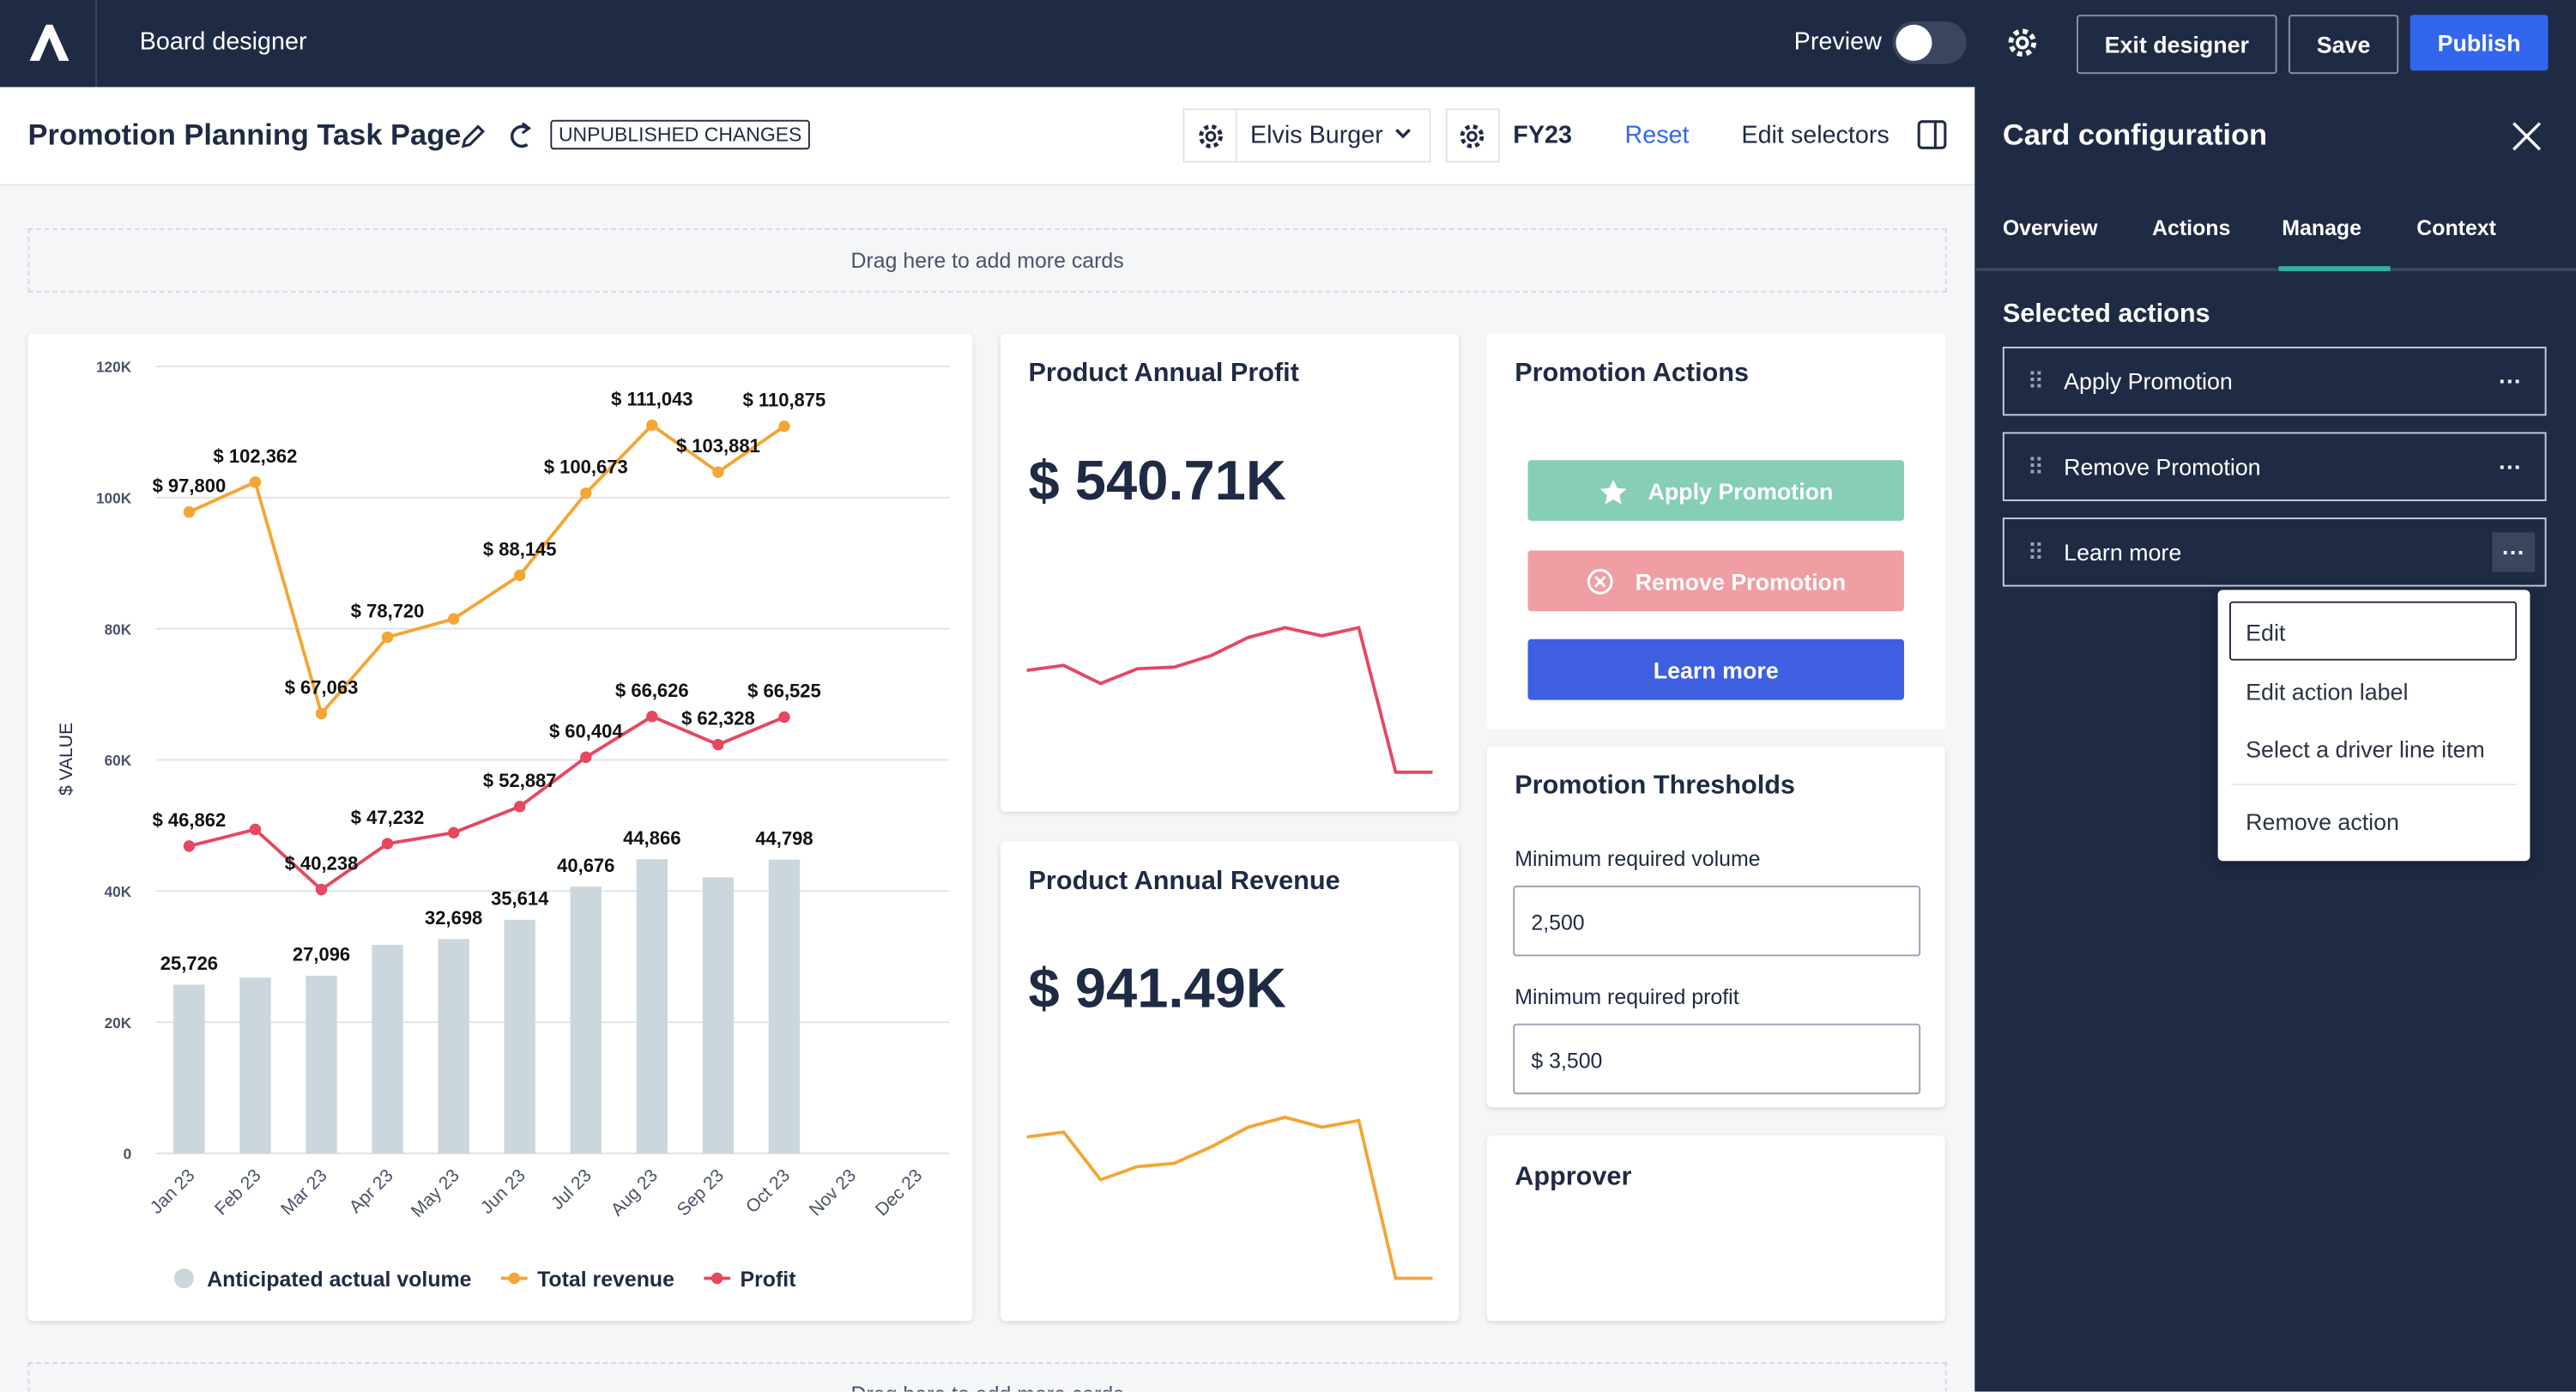  Describe the element at coordinates (1157, 989) in the screenshot. I see `kpi-value: $ 941.49K` at that location.